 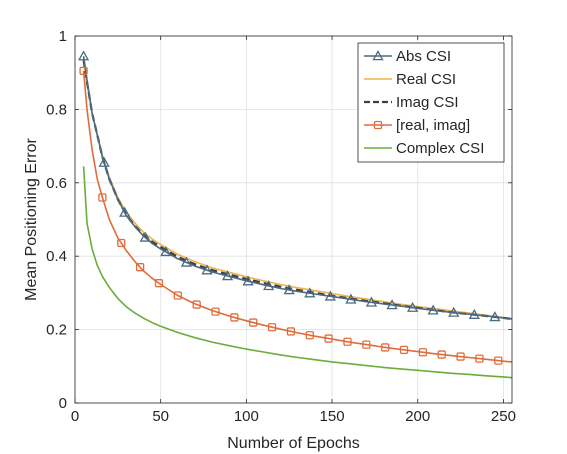 What do you see at coordinates (503, 416) in the screenshot?
I see `x-tick-label: 250` at bounding box center [503, 416].